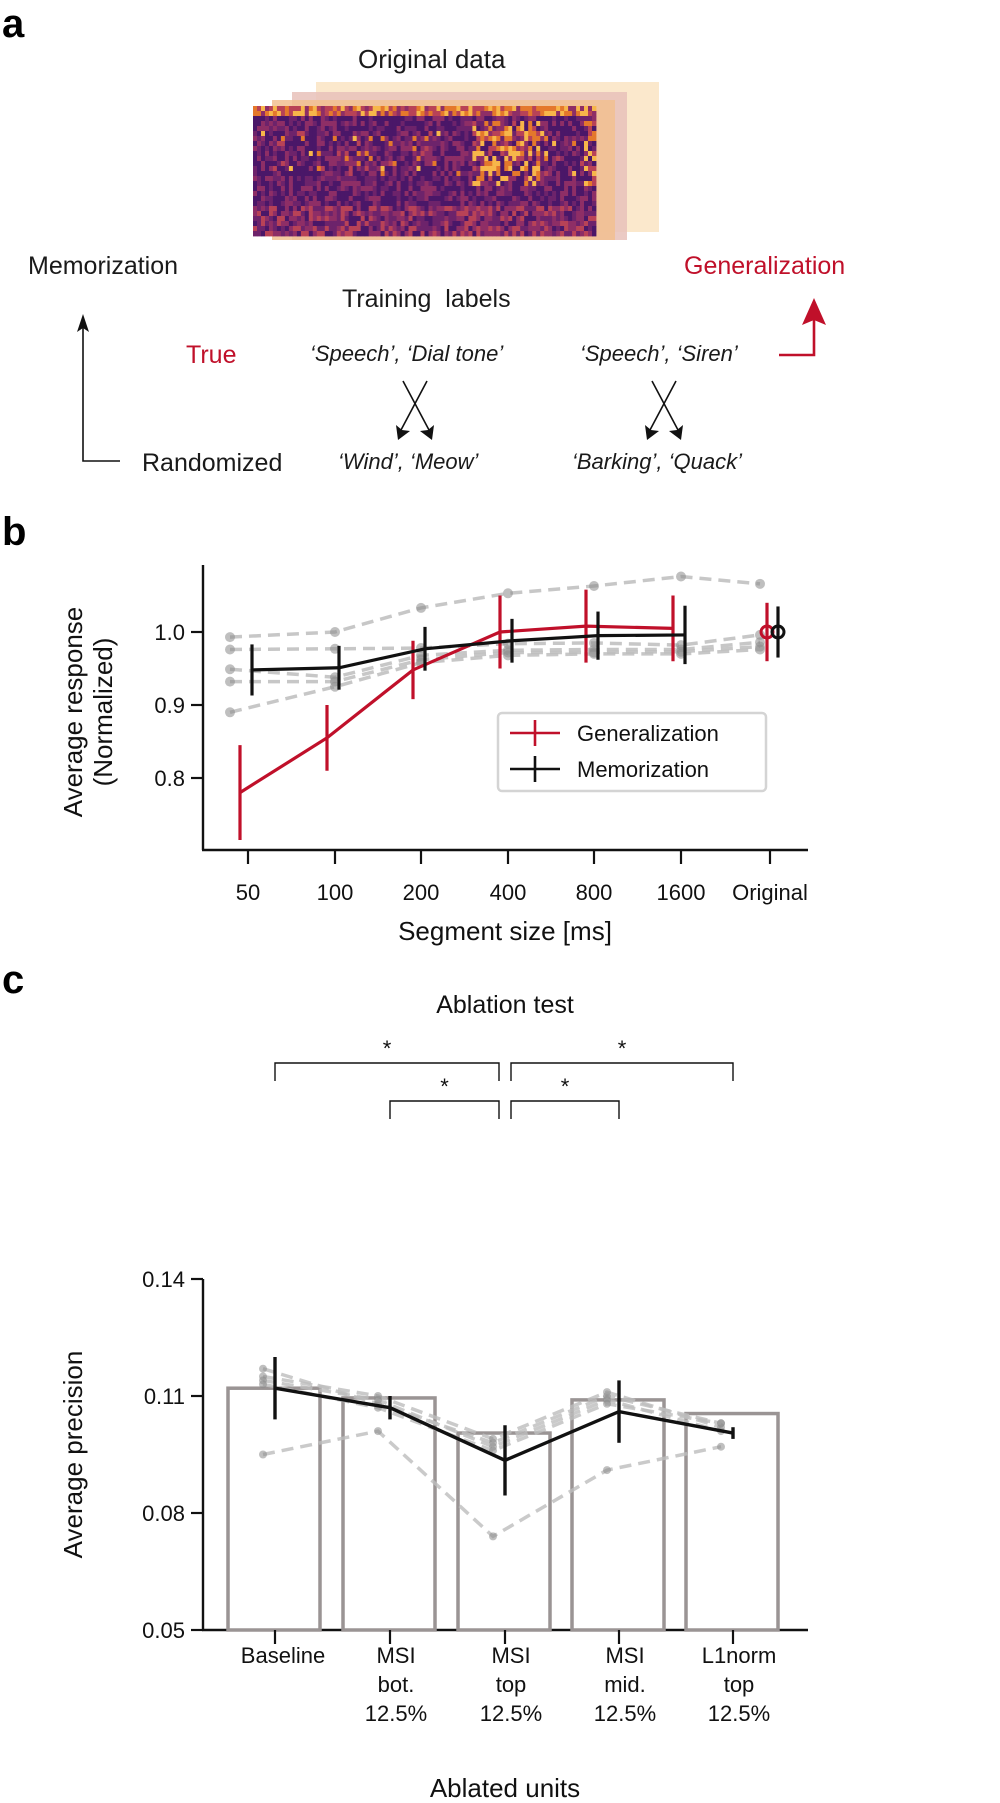  Describe the element at coordinates (13, 980) in the screenshot. I see `panel-c-letter: c` at that location.